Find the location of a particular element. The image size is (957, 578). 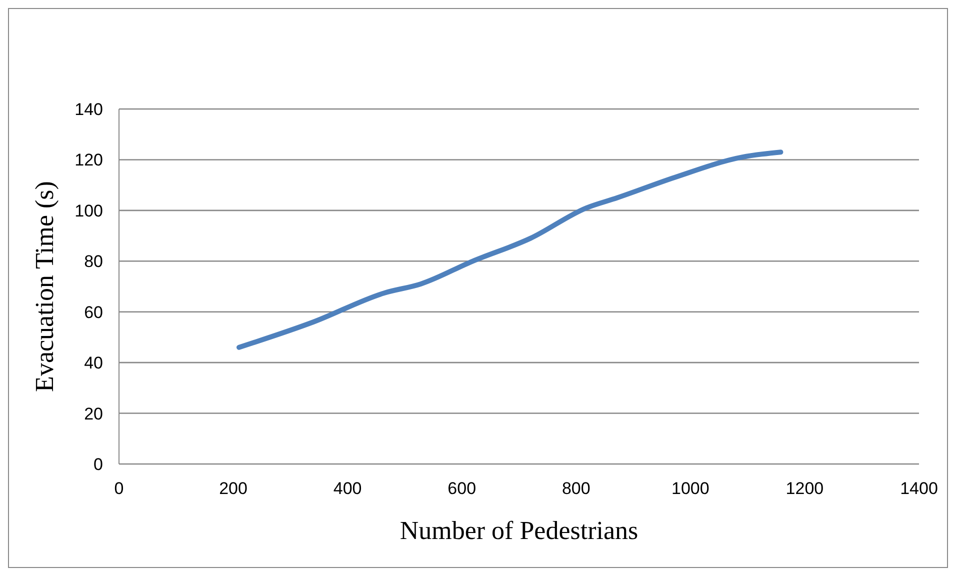

x-tick-label: 1000 is located at coordinates (691, 488).